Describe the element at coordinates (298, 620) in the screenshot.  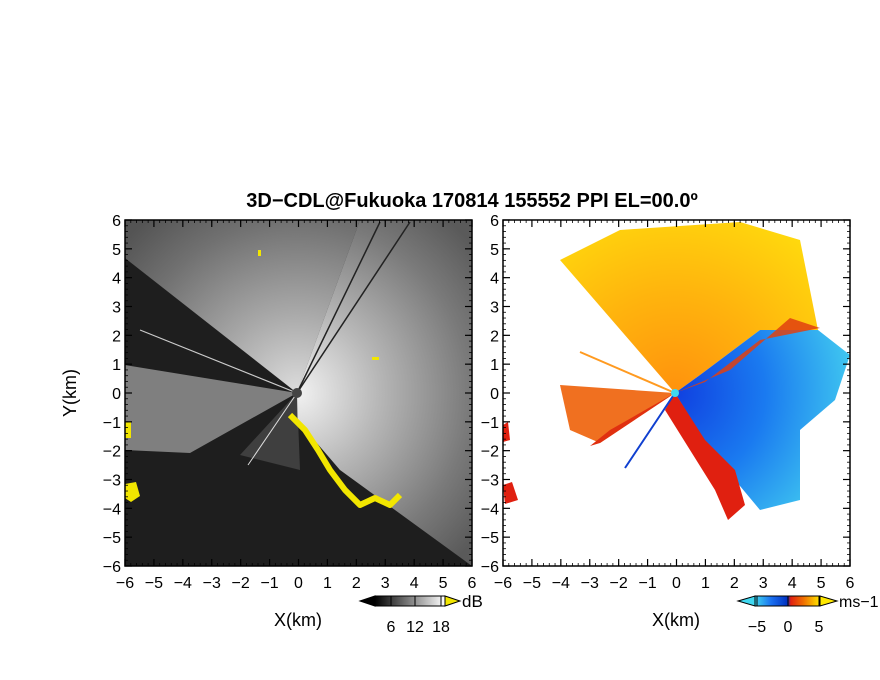
I see `left-x-axis-label: X(km)` at that location.